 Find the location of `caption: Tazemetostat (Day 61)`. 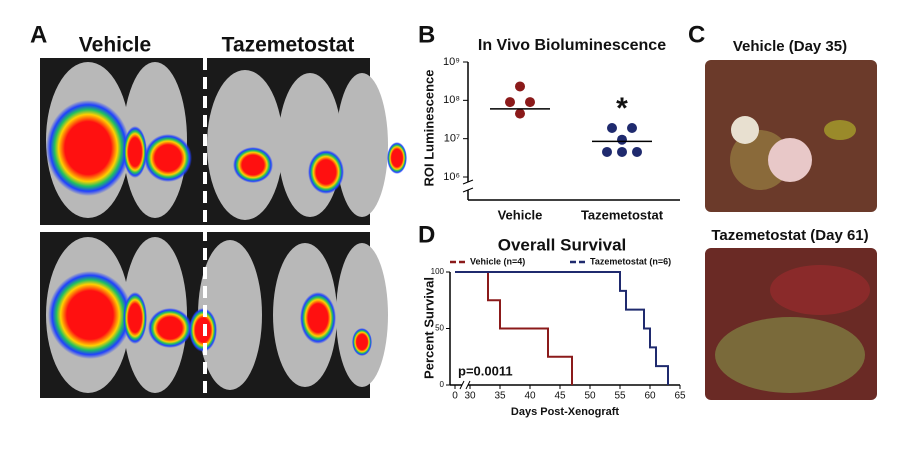

caption: Tazemetostat (Day 61) is located at coordinates (789, 235).